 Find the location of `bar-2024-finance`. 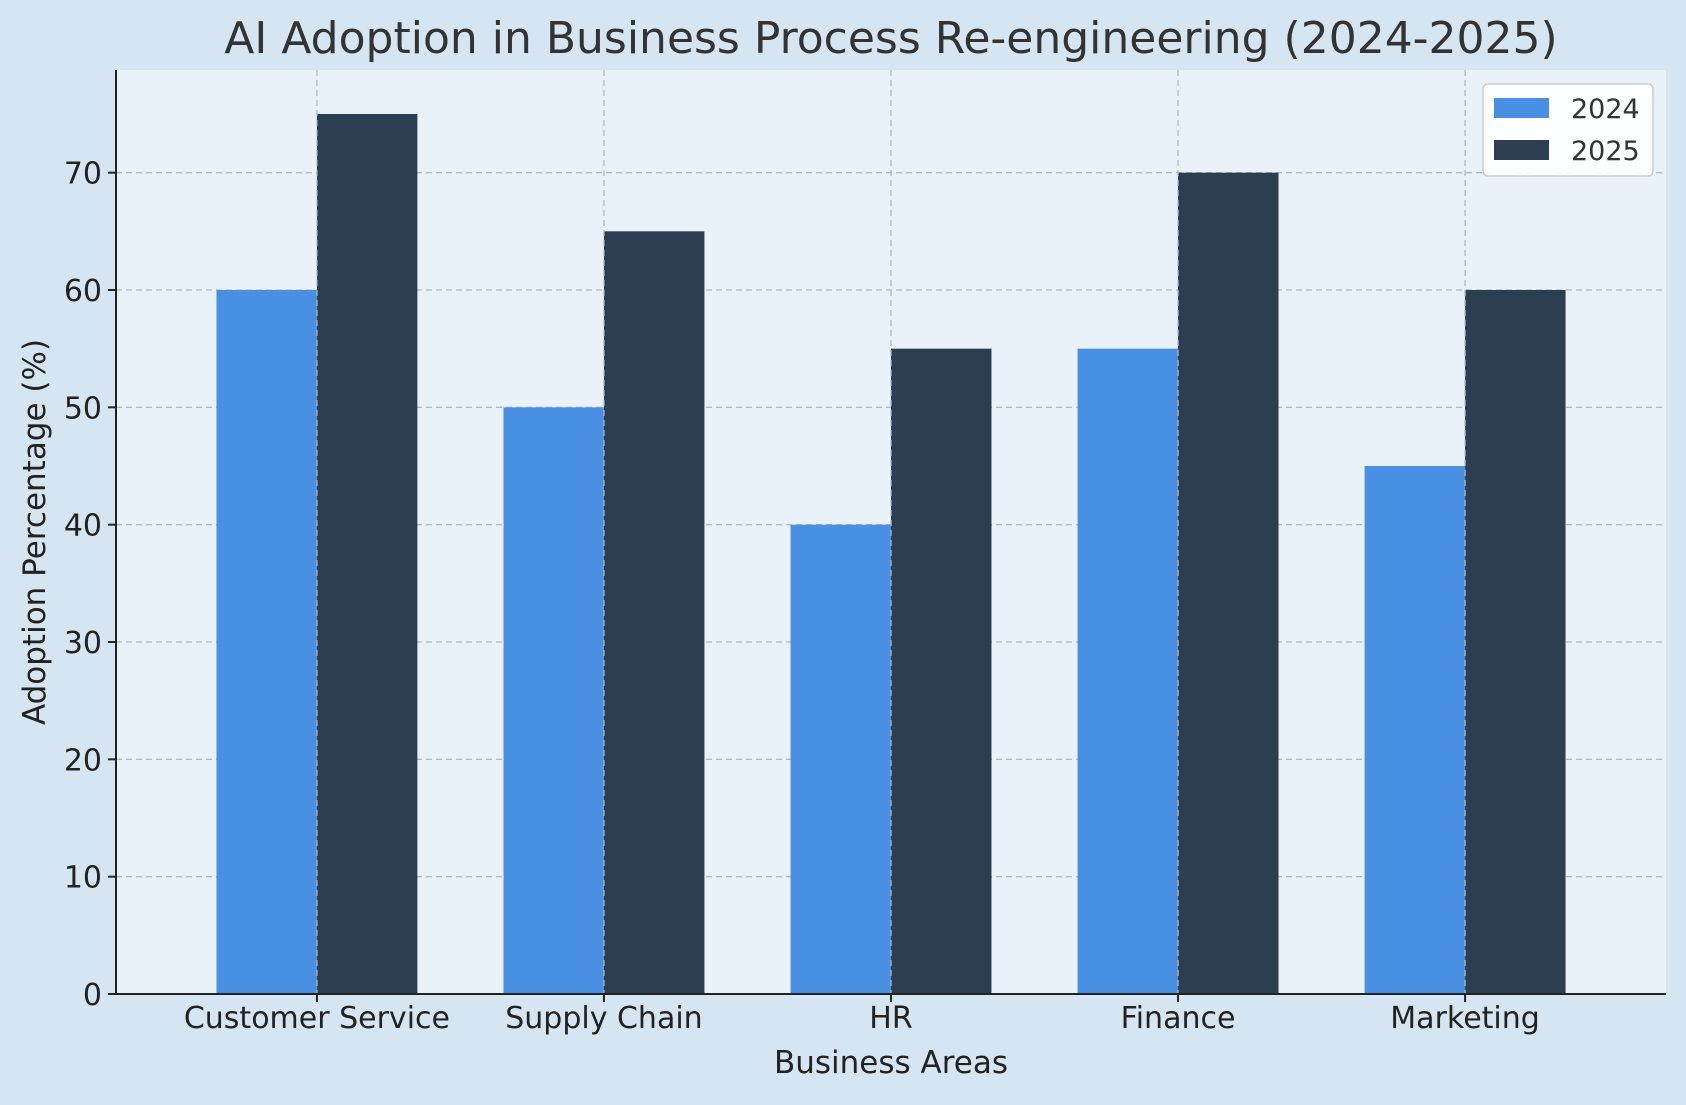

bar-2024-finance is located at coordinates (1128, 671).